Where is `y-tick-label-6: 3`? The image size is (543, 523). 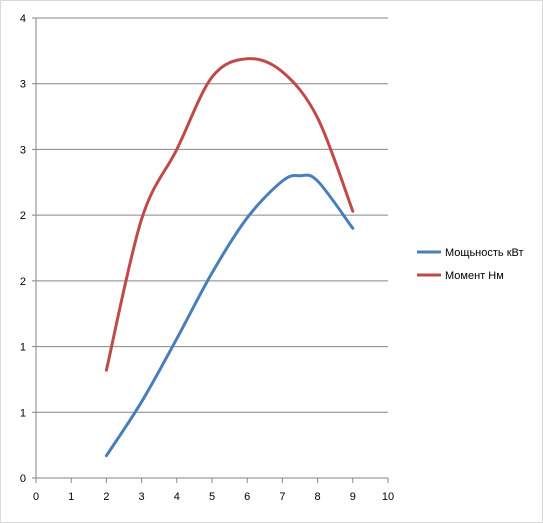
y-tick-label-6: 3 is located at coordinates (23, 85).